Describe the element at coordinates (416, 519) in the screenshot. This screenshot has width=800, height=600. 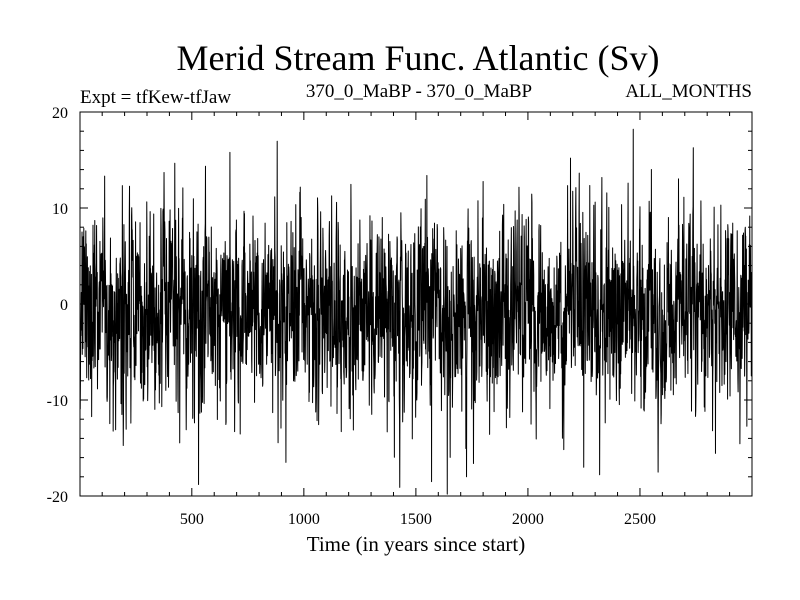
I see `x-tick-label: 1500` at that location.